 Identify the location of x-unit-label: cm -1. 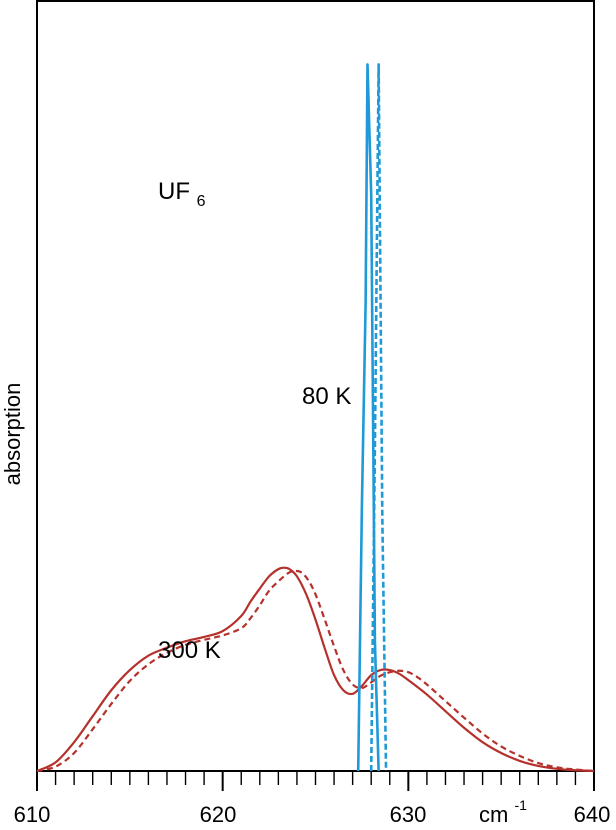
(503, 812).